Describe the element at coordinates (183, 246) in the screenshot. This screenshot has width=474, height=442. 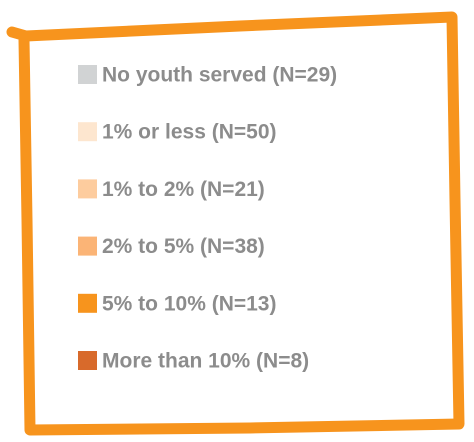
I see `legend-label: 2% to 5% (N=38)` at that location.